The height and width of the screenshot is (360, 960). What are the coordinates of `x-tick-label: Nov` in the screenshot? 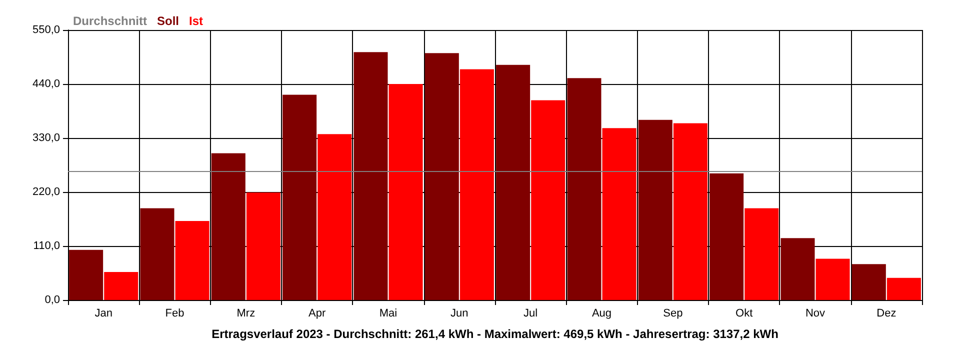 It's located at (815, 314).